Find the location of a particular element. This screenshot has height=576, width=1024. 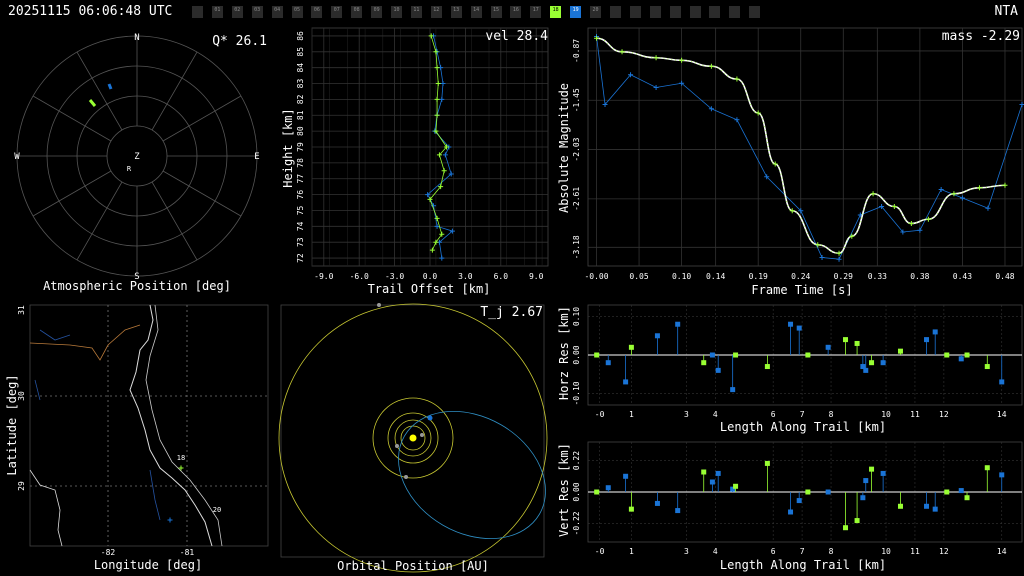

orbit-plot is located at coordinates (413, 438).